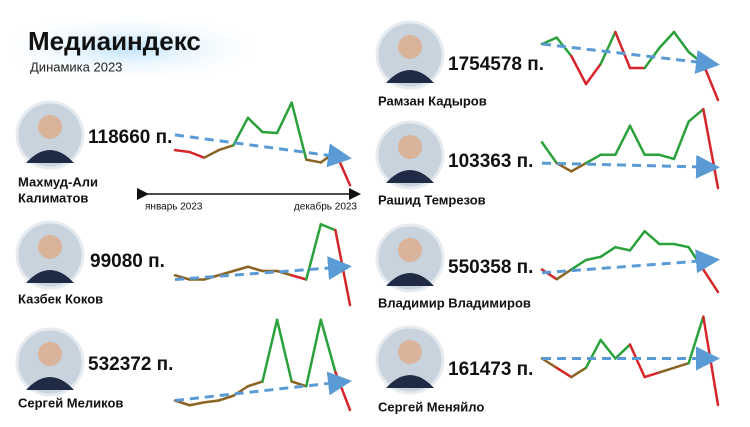 This screenshot has width=750, height=427. What do you see at coordinates (496, 64) in the screenshot?
I see `score: 1754578 п.` at bounding box center [496, 64].